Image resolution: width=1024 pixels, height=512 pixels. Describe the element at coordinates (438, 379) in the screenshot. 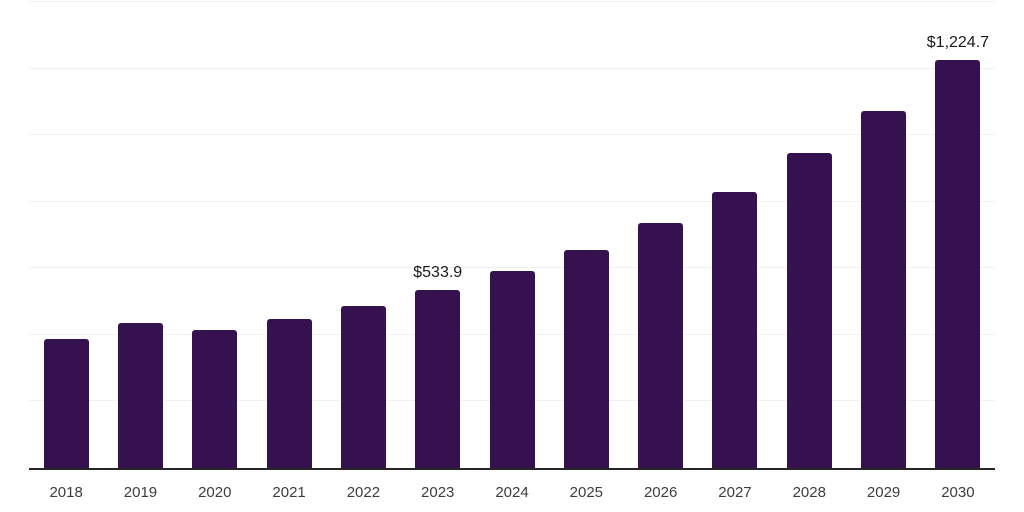

I see `bar-2023` at that location.